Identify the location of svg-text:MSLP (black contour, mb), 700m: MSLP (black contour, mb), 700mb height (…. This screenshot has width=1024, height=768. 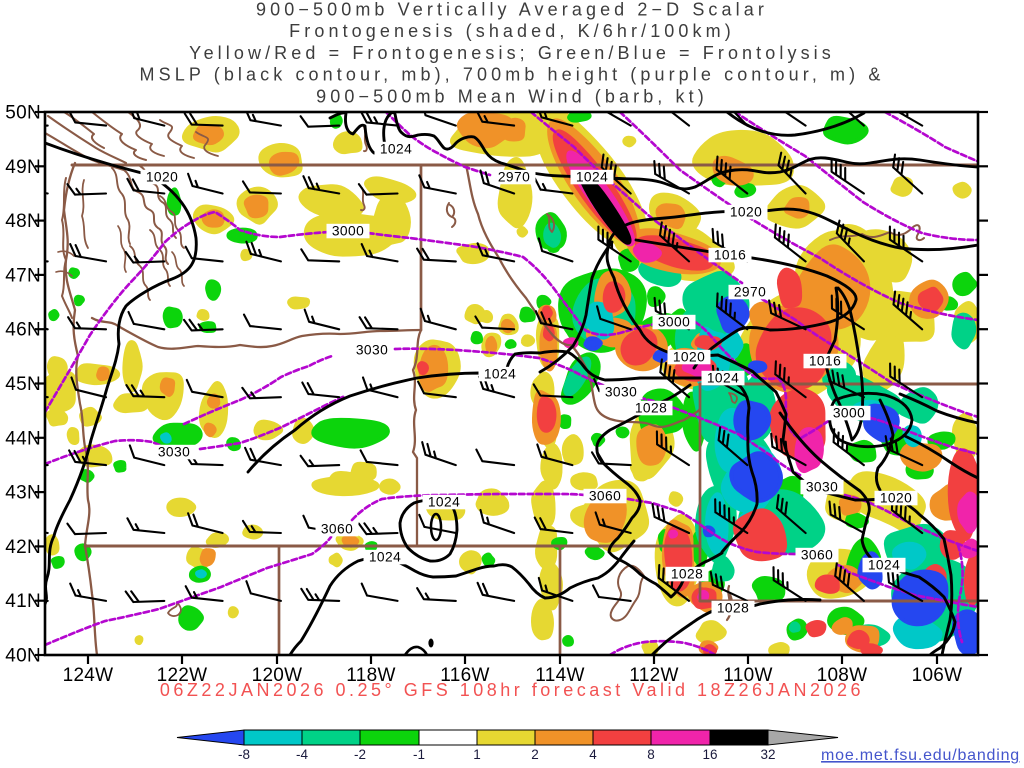
(512, 75).